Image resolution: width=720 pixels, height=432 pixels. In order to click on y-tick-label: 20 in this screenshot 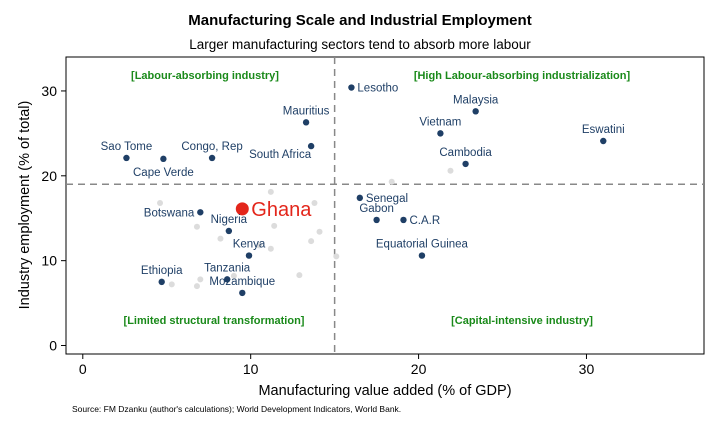, I will do `click(49, 176)`.